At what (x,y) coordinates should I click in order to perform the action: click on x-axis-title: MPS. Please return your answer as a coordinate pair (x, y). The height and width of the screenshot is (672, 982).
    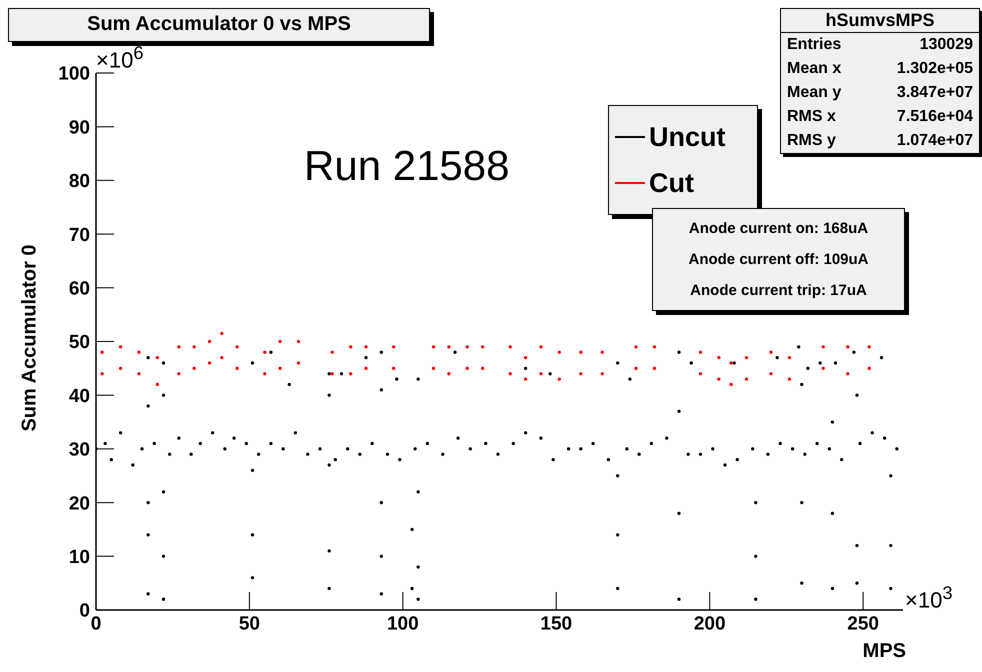
    Looking at the image, I should click on (884, 651).